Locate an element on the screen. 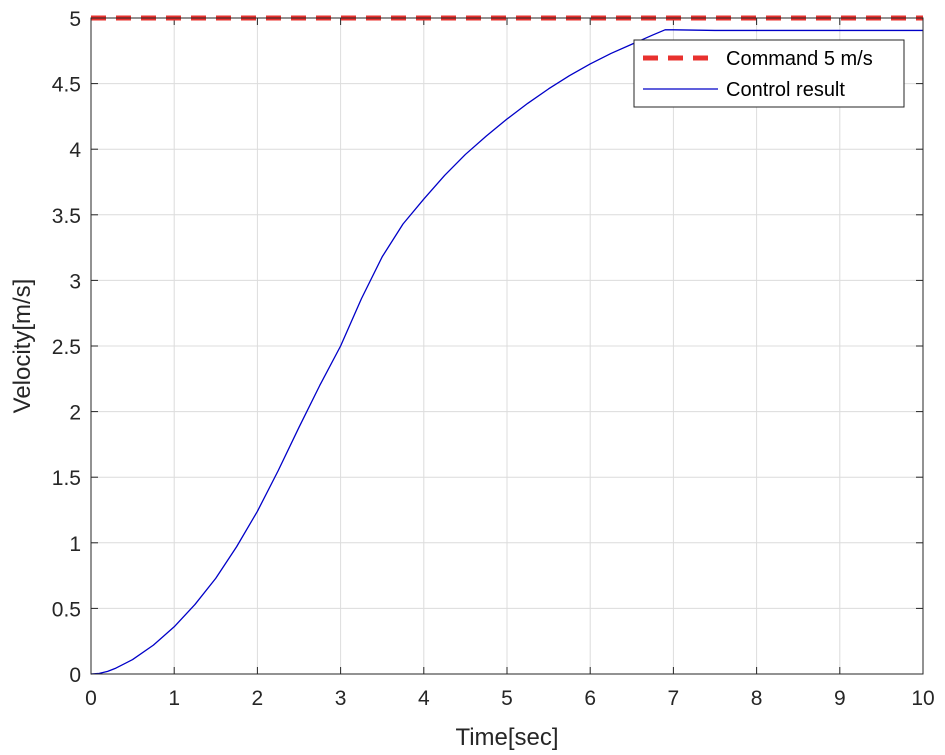 This screenshot has width=945, height=755. x-tick-label: 5 is located at coordinates (507, 698).